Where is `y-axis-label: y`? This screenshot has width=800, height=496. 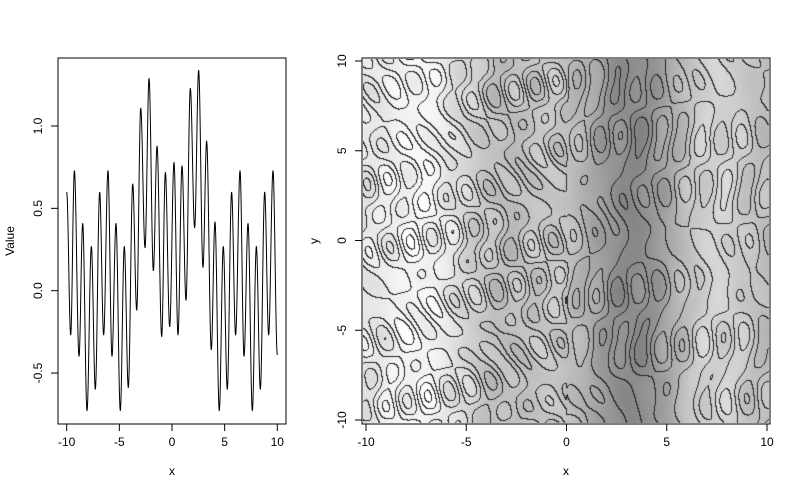
y-axis-label: y is located at coordinates (314, 241).